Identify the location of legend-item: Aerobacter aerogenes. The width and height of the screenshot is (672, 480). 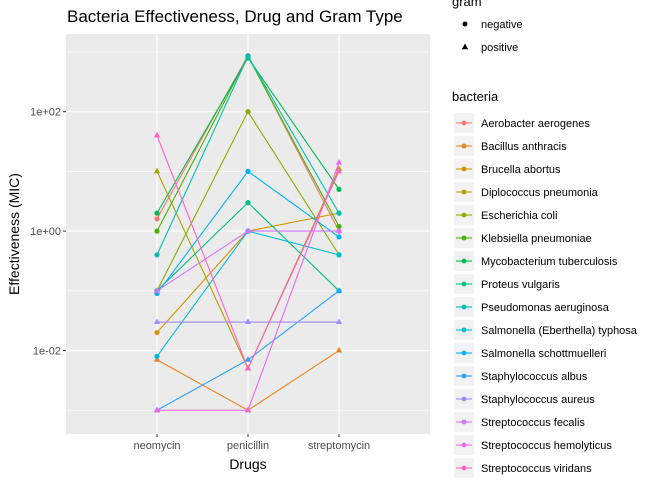
(522, 123).